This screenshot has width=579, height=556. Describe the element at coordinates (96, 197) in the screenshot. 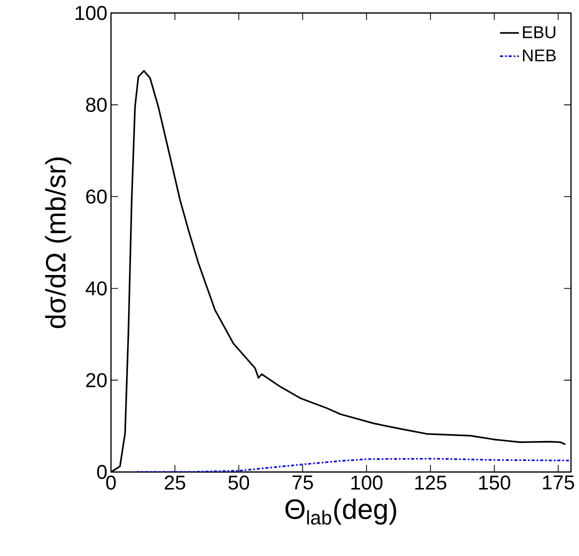

I see `y-tick-label: 60` at that location.